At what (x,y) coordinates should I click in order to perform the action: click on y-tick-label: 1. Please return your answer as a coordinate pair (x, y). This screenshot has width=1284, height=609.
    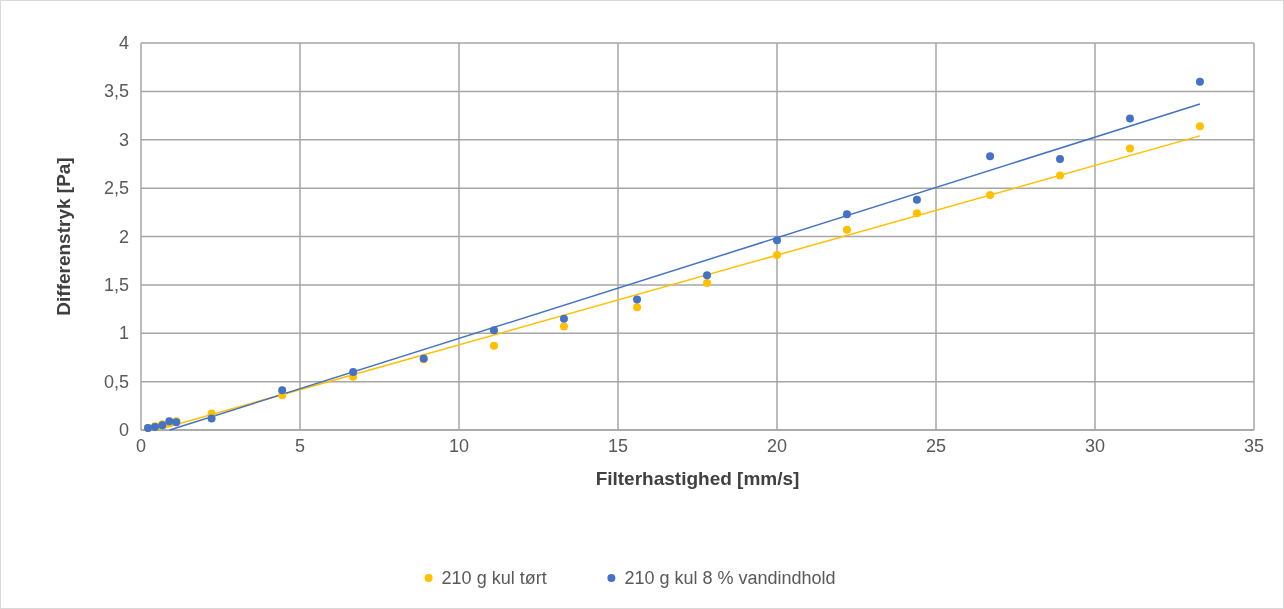
    Looking at the image, I should click on (123, 333).